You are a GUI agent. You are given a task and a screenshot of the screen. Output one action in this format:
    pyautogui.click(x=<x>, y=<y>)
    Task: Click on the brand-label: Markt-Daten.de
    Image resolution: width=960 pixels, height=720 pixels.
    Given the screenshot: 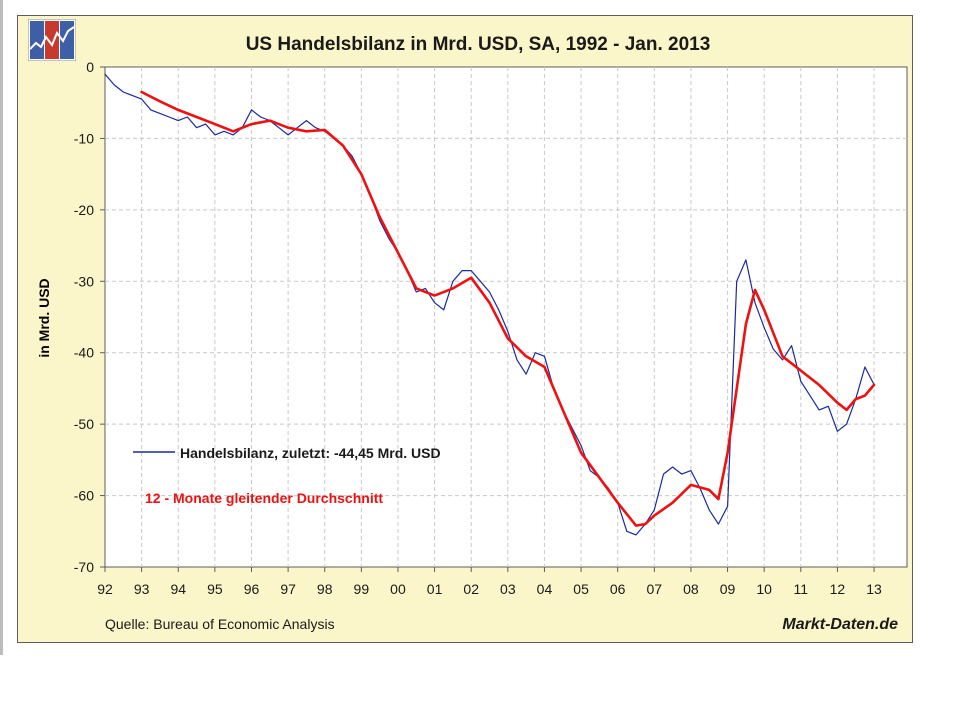 What is the action you would take?
    pyautogui.click(x=840, y=624)
    